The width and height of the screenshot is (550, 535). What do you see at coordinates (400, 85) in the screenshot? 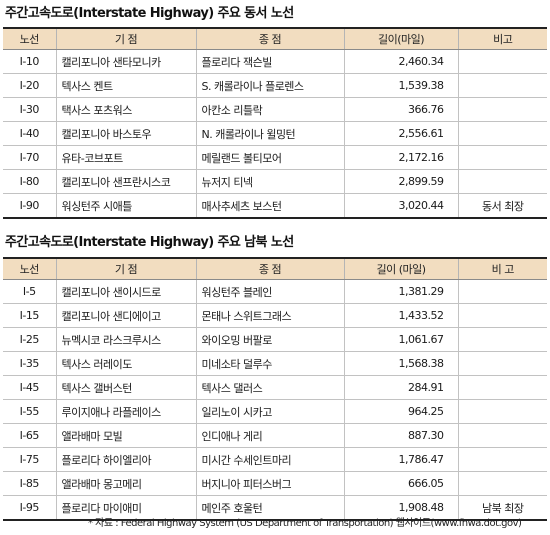
I see `cell-length: 1,539.38` at bounding box center [400, 85].